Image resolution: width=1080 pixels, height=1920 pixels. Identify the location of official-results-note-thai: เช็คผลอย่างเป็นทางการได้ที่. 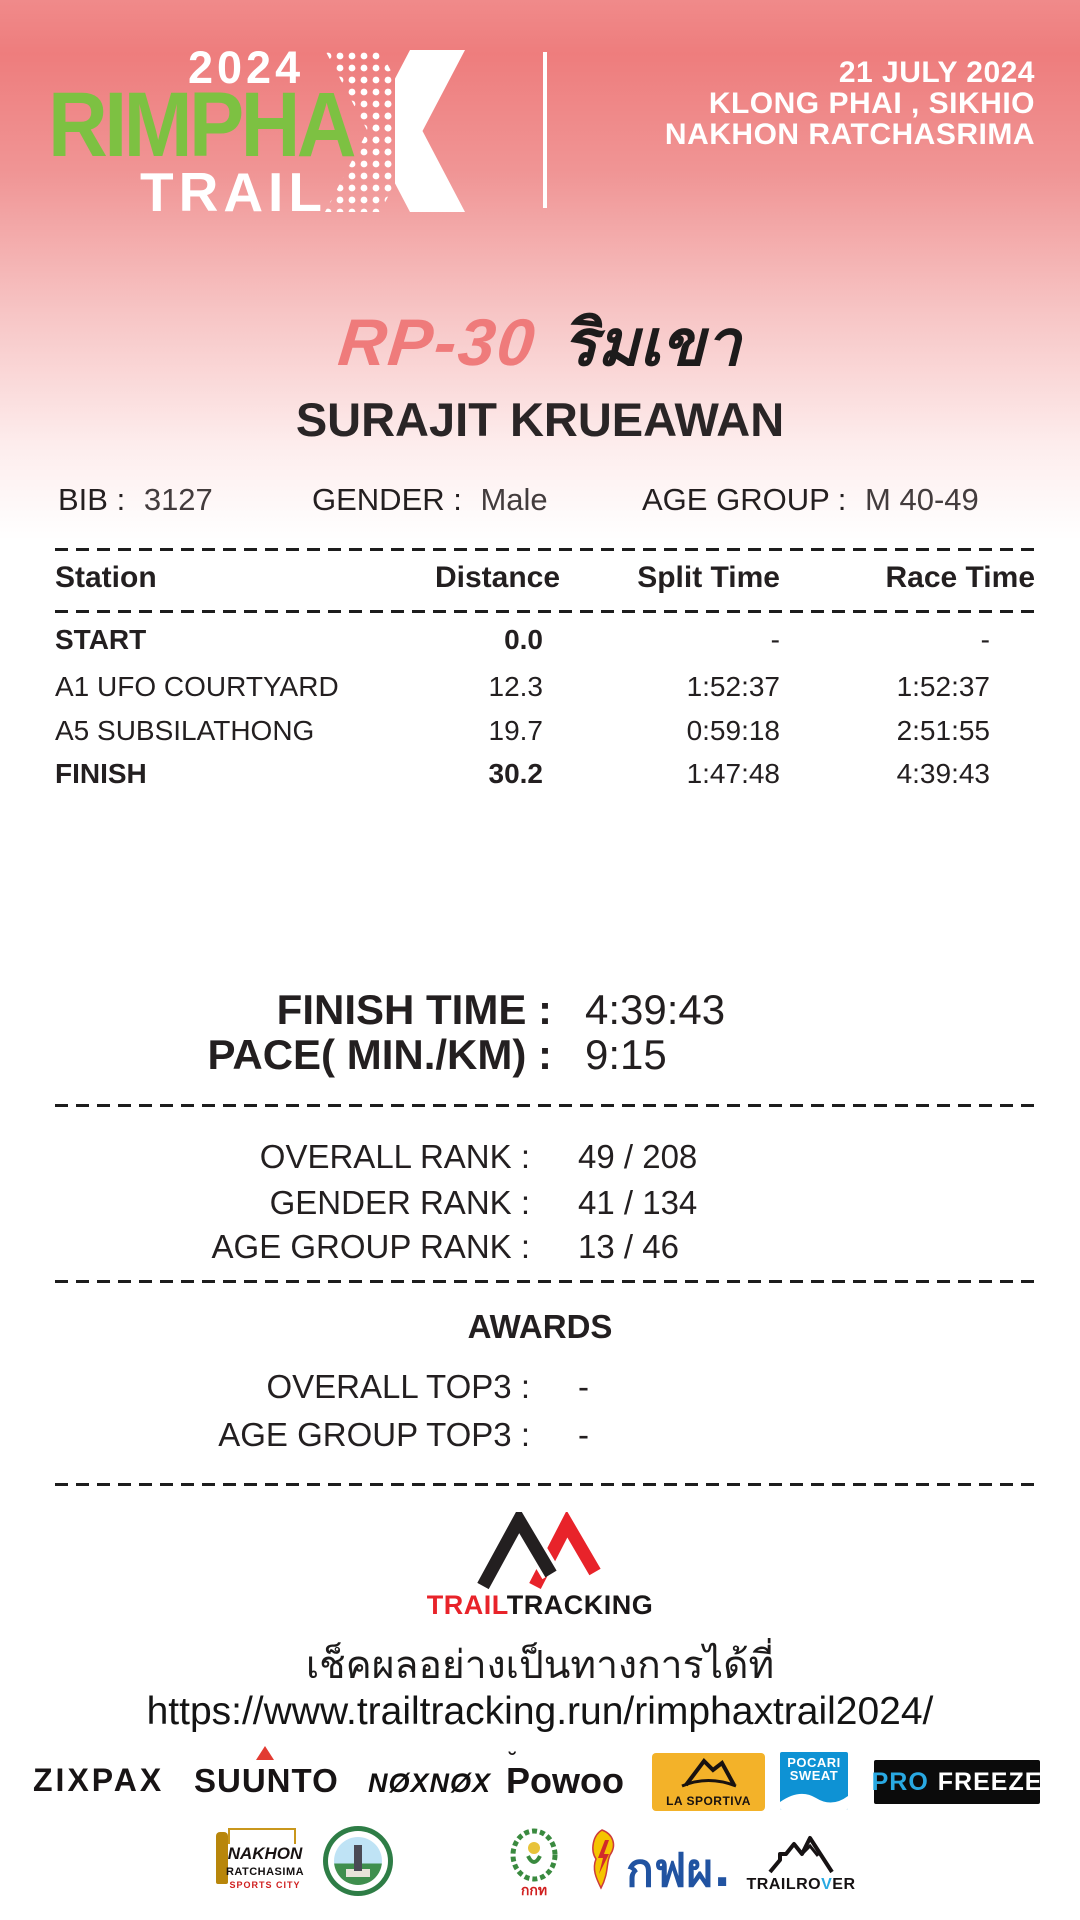
(540, 1665).